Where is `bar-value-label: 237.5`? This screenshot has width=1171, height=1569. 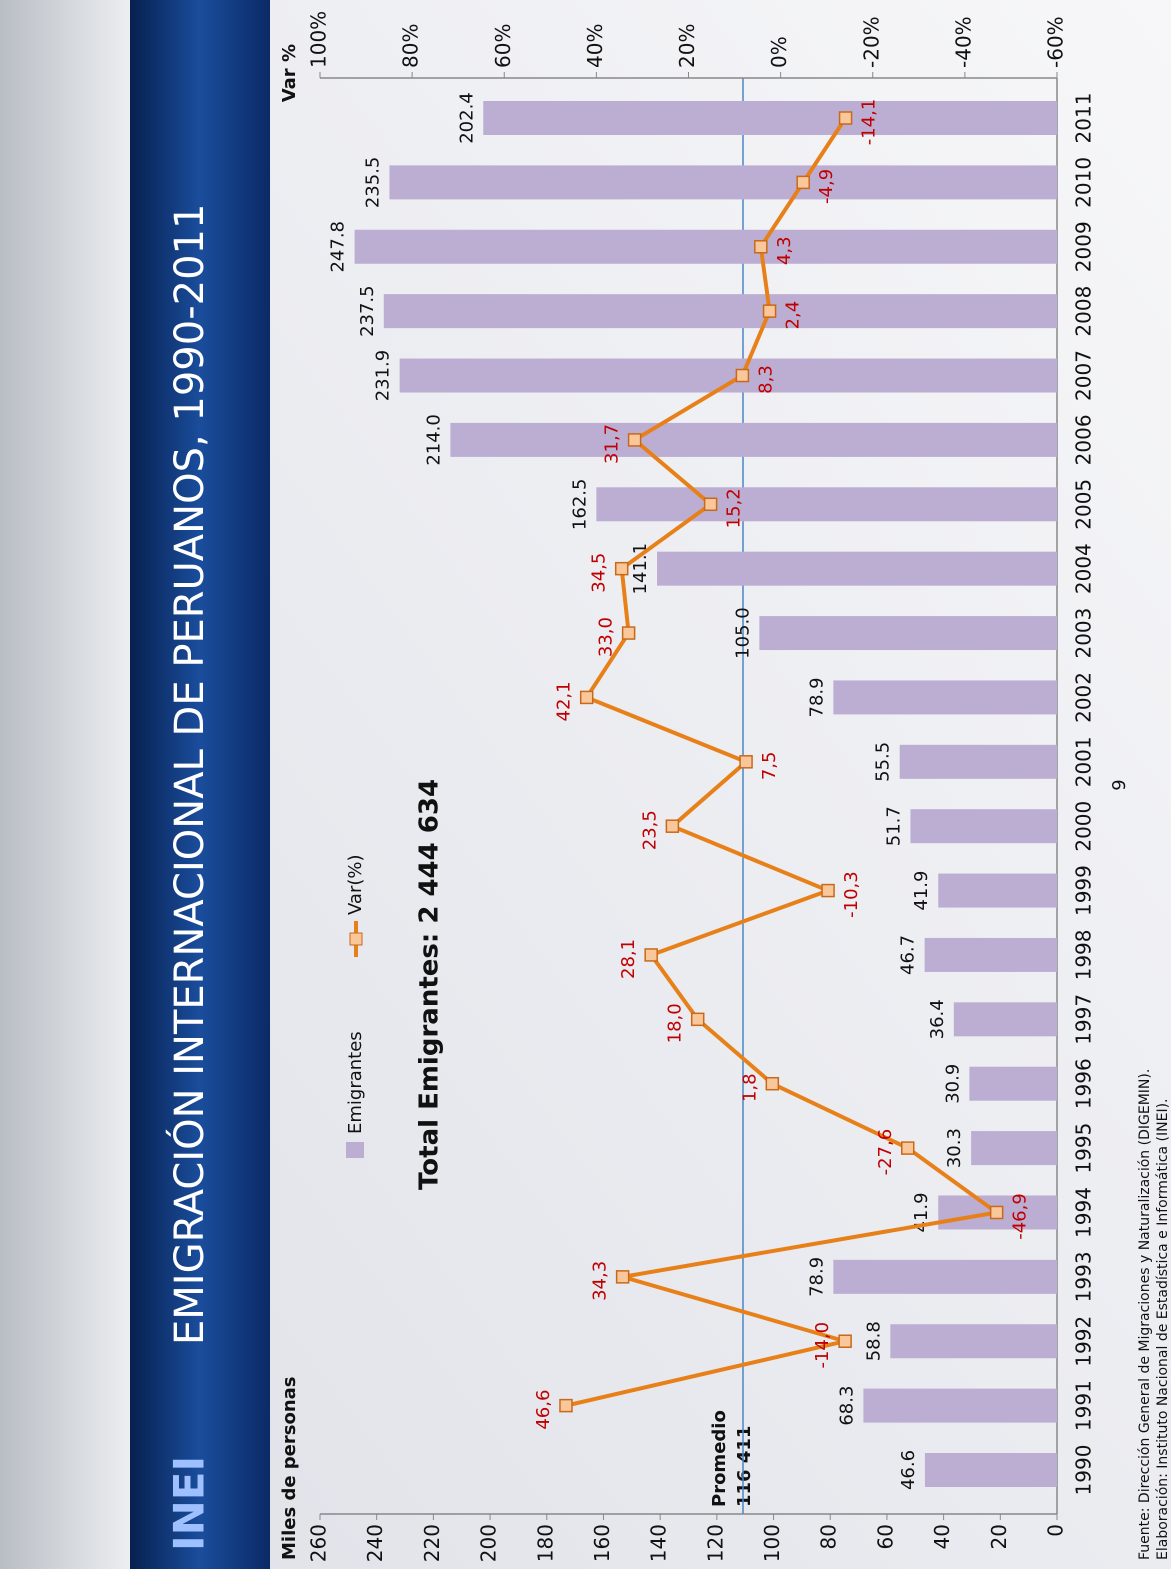 bar-value-label: 237.5 is located at coordinates (367, 311).